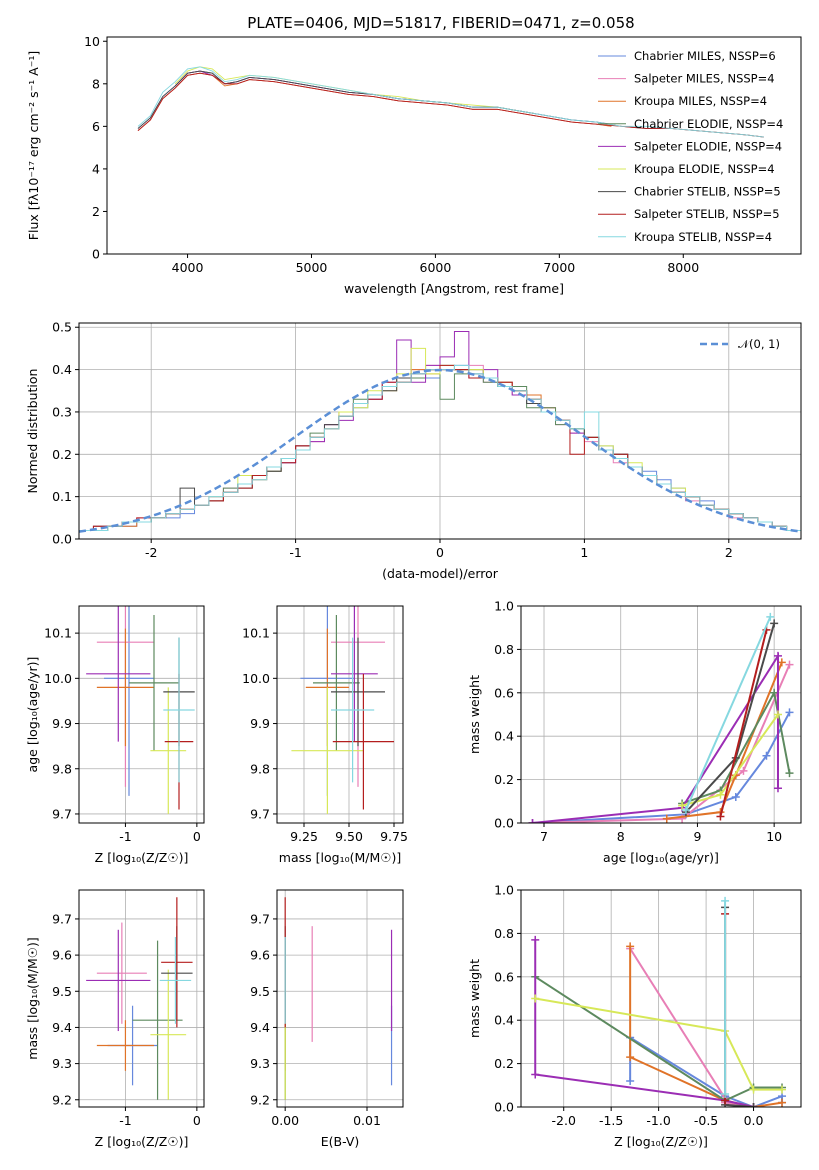 The height and width of the screenshot is (1170, 819). Describe the element at coordinates (504, 1020) in the screenshot. I see `y-tick-label: 0.4` at that location.